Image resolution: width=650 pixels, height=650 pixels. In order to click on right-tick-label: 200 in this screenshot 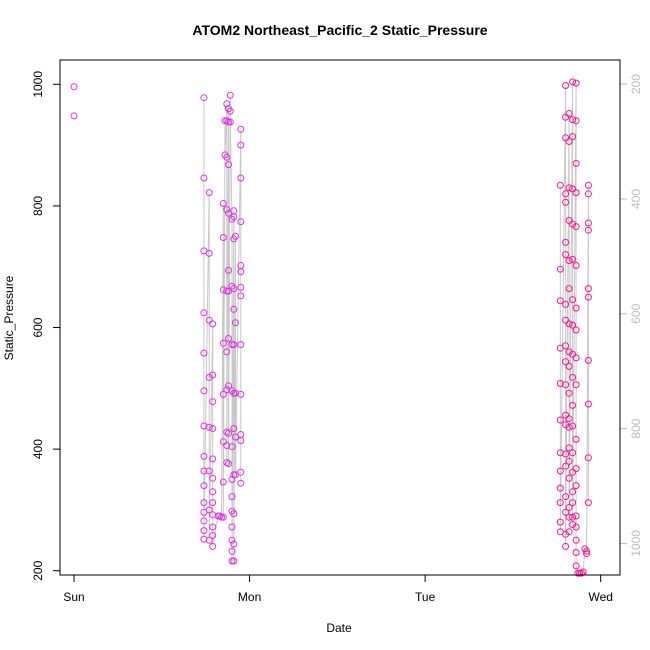, I will do `click(636, 84)`.